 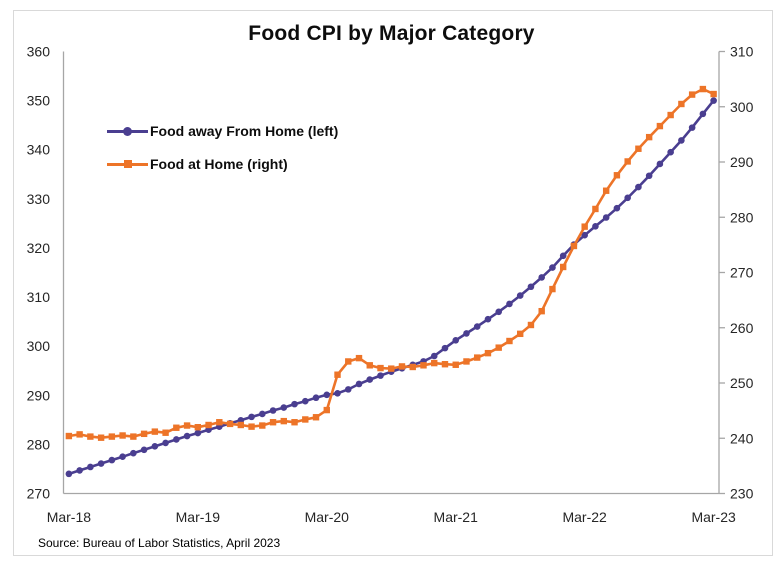 What do you see at coordinates (456, 517) in the screenshot?
I see `x-axis-tick-label: Mar-21` at bounding box center [456, 517].